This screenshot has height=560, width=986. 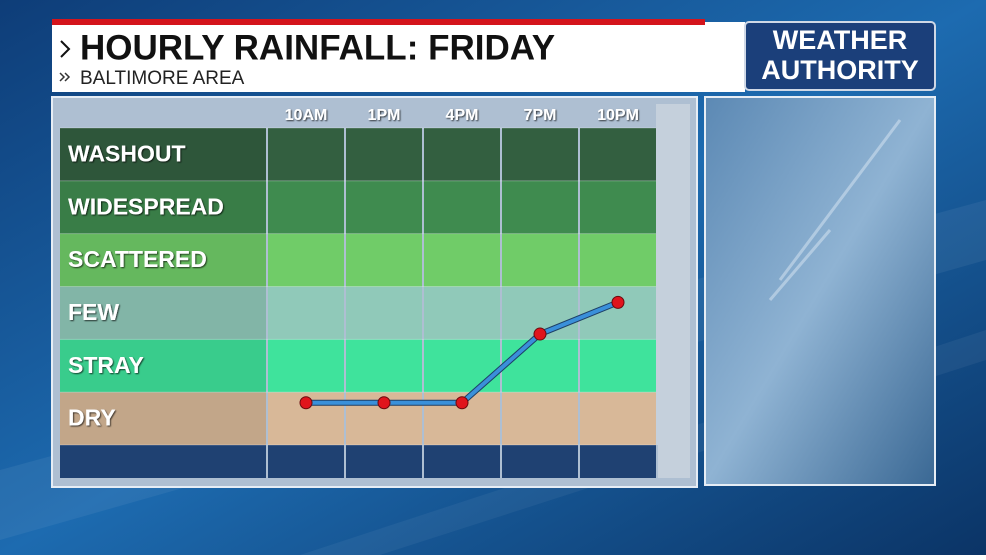 I want to click on chart-subtitle: BALTIMORE AREA, so click(x=162, y=78).